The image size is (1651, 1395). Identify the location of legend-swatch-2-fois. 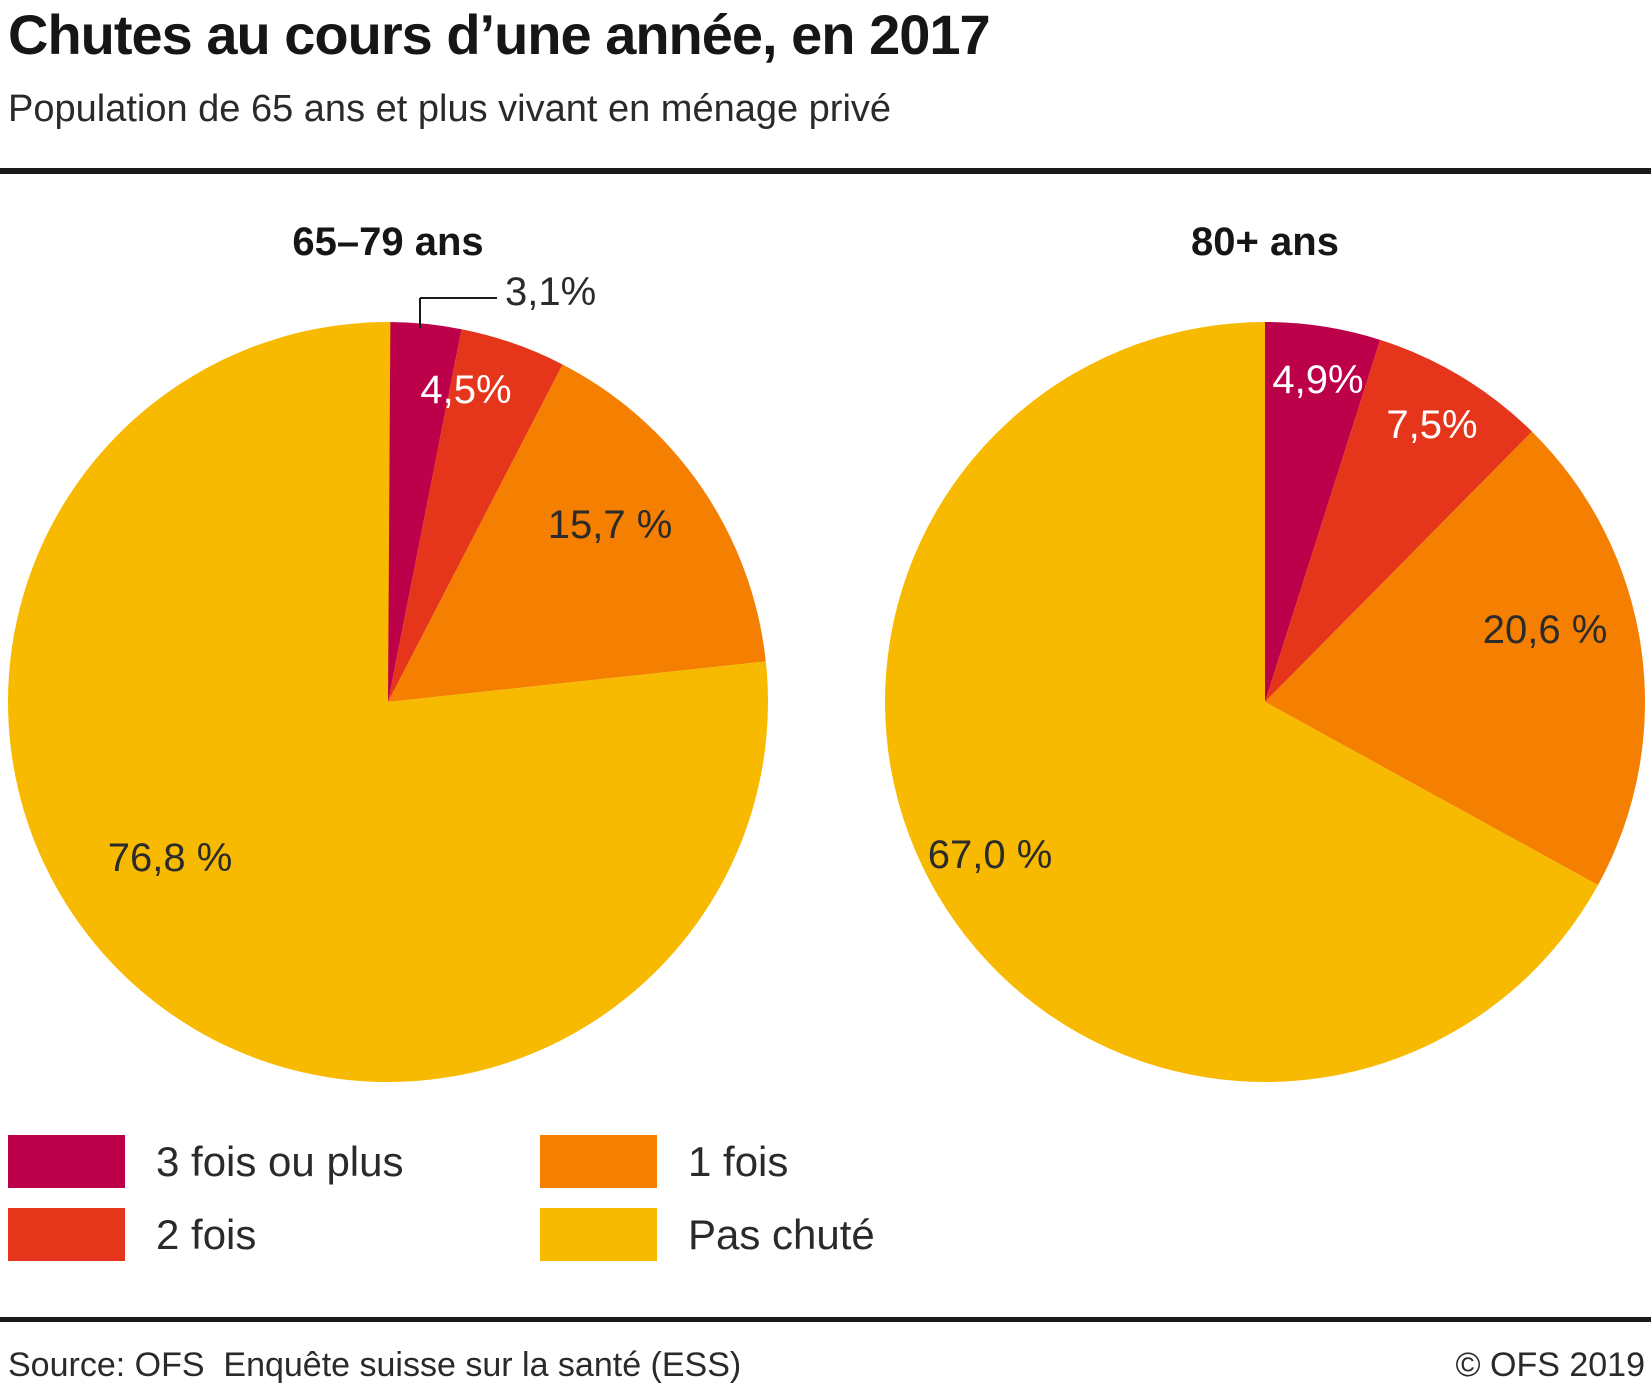
(66, 1234).